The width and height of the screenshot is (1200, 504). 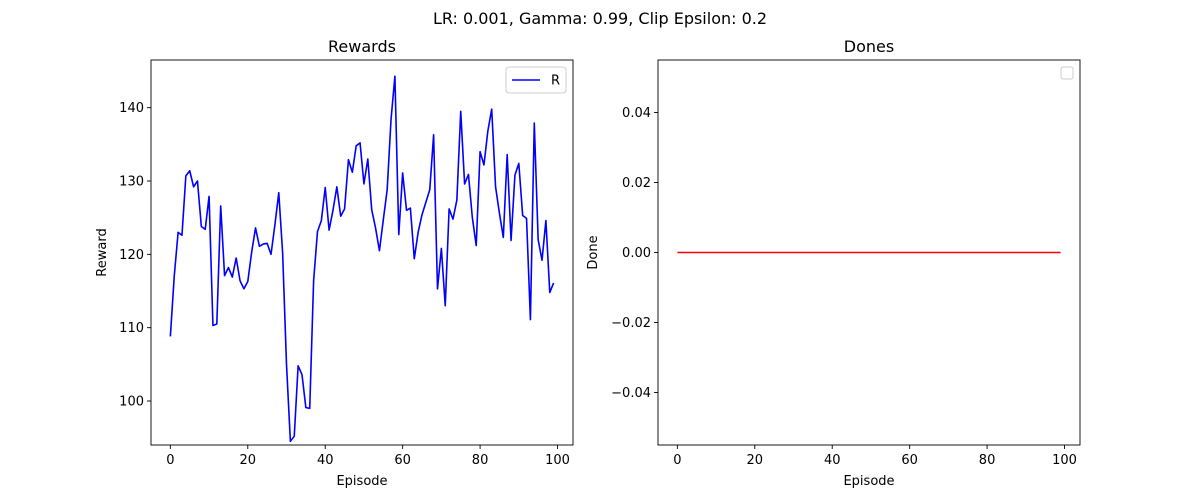 What do you see at coordinates (909, 460) in the screenshot?
I see `dones-x-tick-label: 60` at bounding box center [909, 460].